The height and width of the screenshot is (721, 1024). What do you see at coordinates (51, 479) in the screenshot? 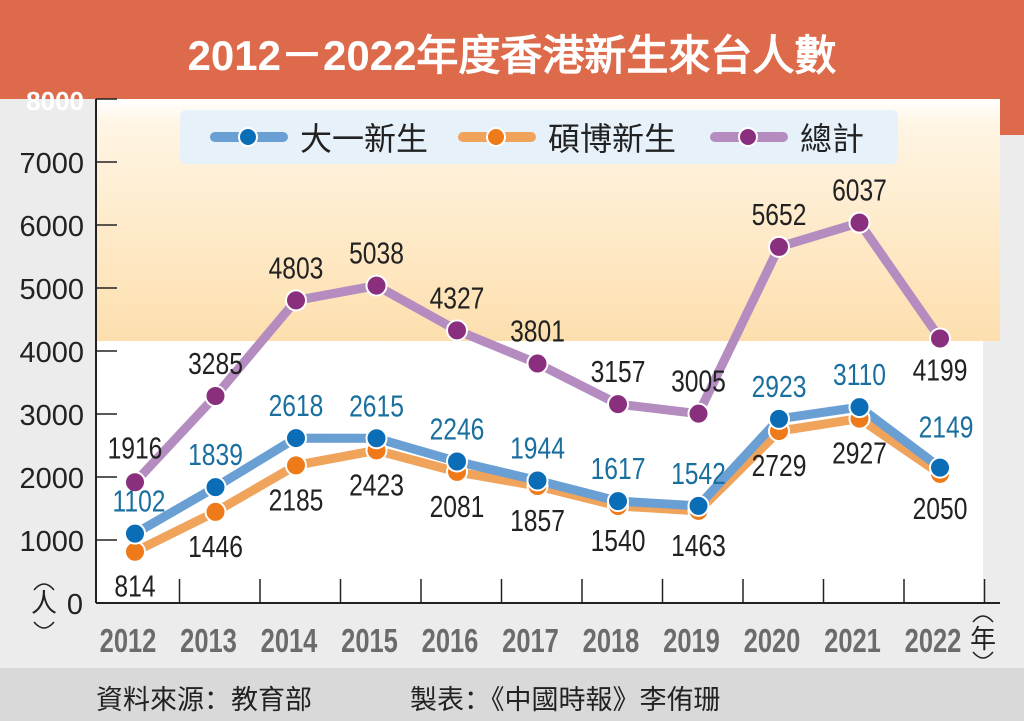
I see `y-tick-label: 2000` at bounding box center [51, 479].